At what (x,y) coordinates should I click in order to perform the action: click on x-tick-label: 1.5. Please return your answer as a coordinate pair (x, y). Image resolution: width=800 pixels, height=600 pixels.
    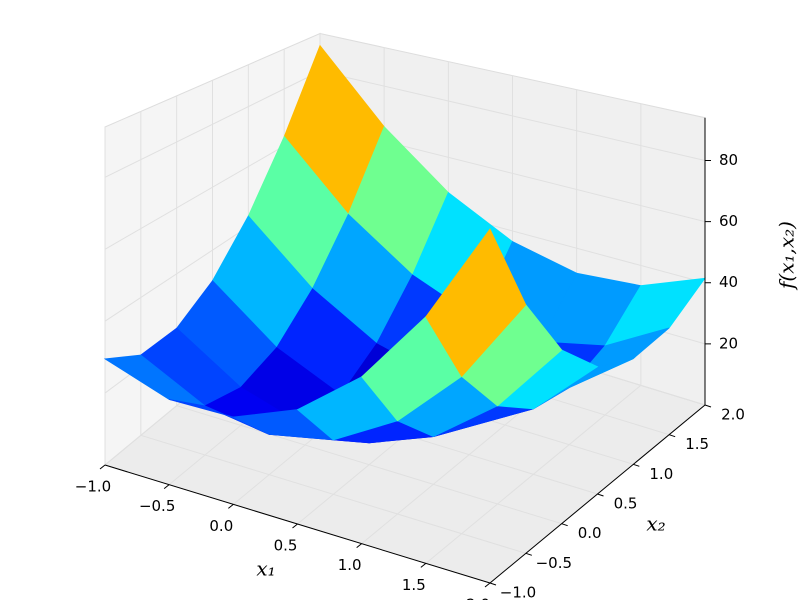
    Looking at the image, I should click on (414, 585).